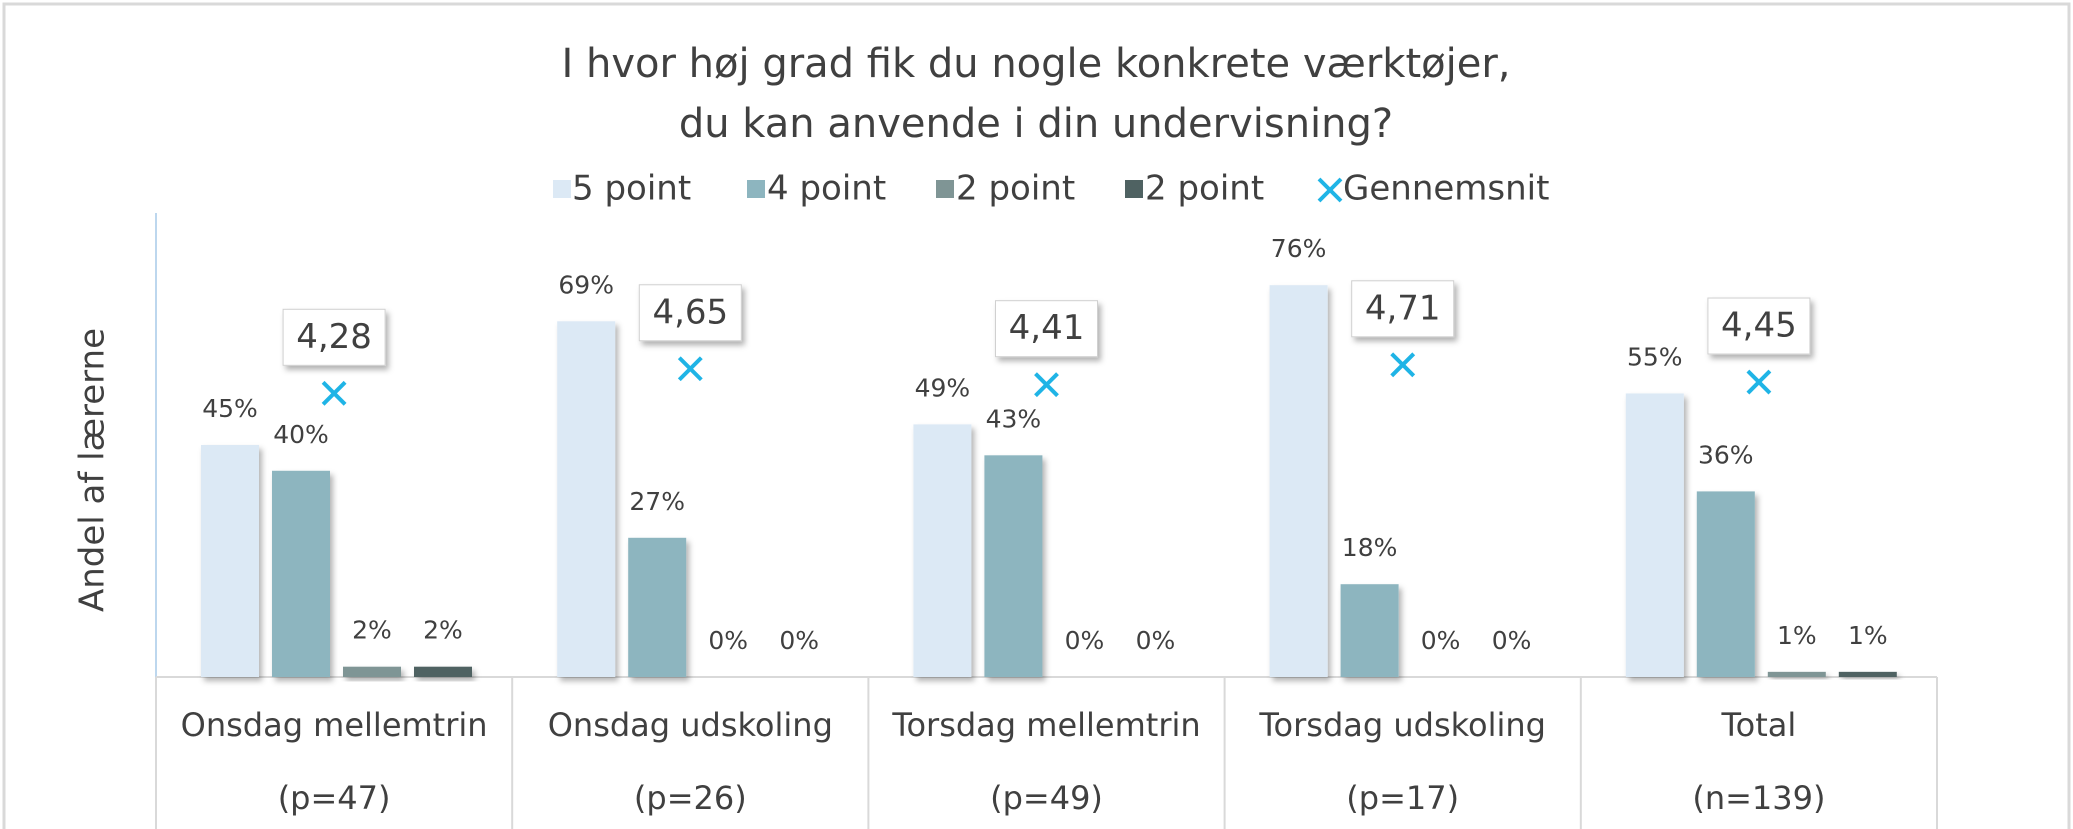 The height and width of the screenshot is (829, 2073). Describe the element at coordinates (1370, 547) in the screenshot. I see `data-label: 18%` at that location.